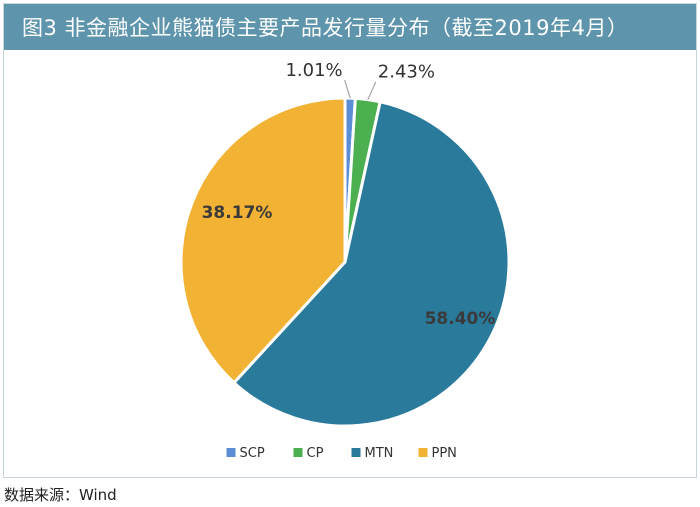  Describe the element at coordinates (379, 453) in the screenshot. I see `legend-label-mtn: MTN` at that location.